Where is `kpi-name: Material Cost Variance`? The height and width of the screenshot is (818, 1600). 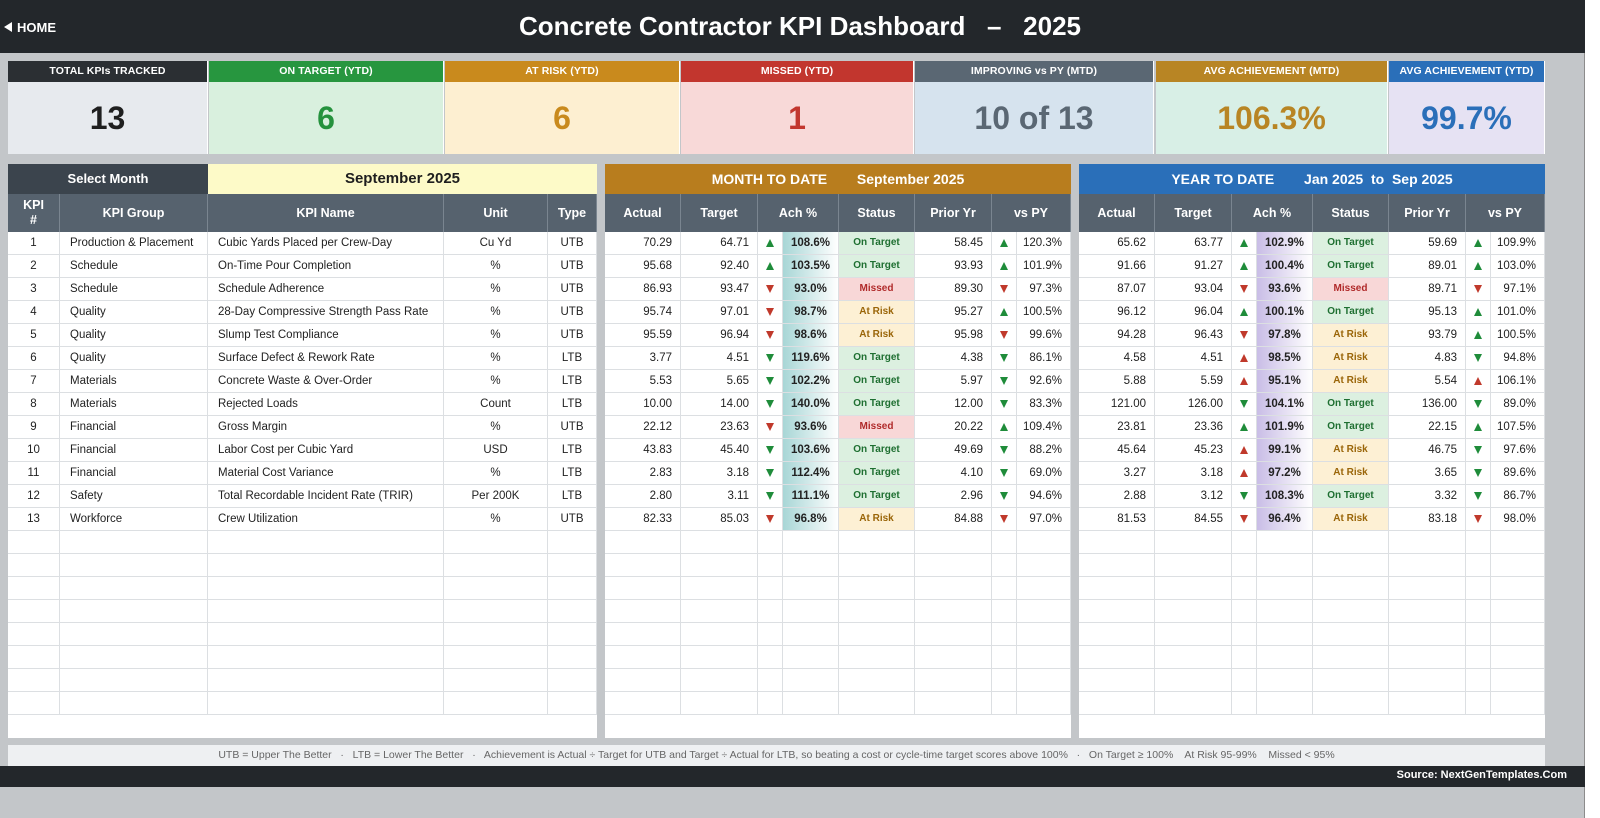
kpi-name: Material Cost Variance is located at coordinates (326, 473).